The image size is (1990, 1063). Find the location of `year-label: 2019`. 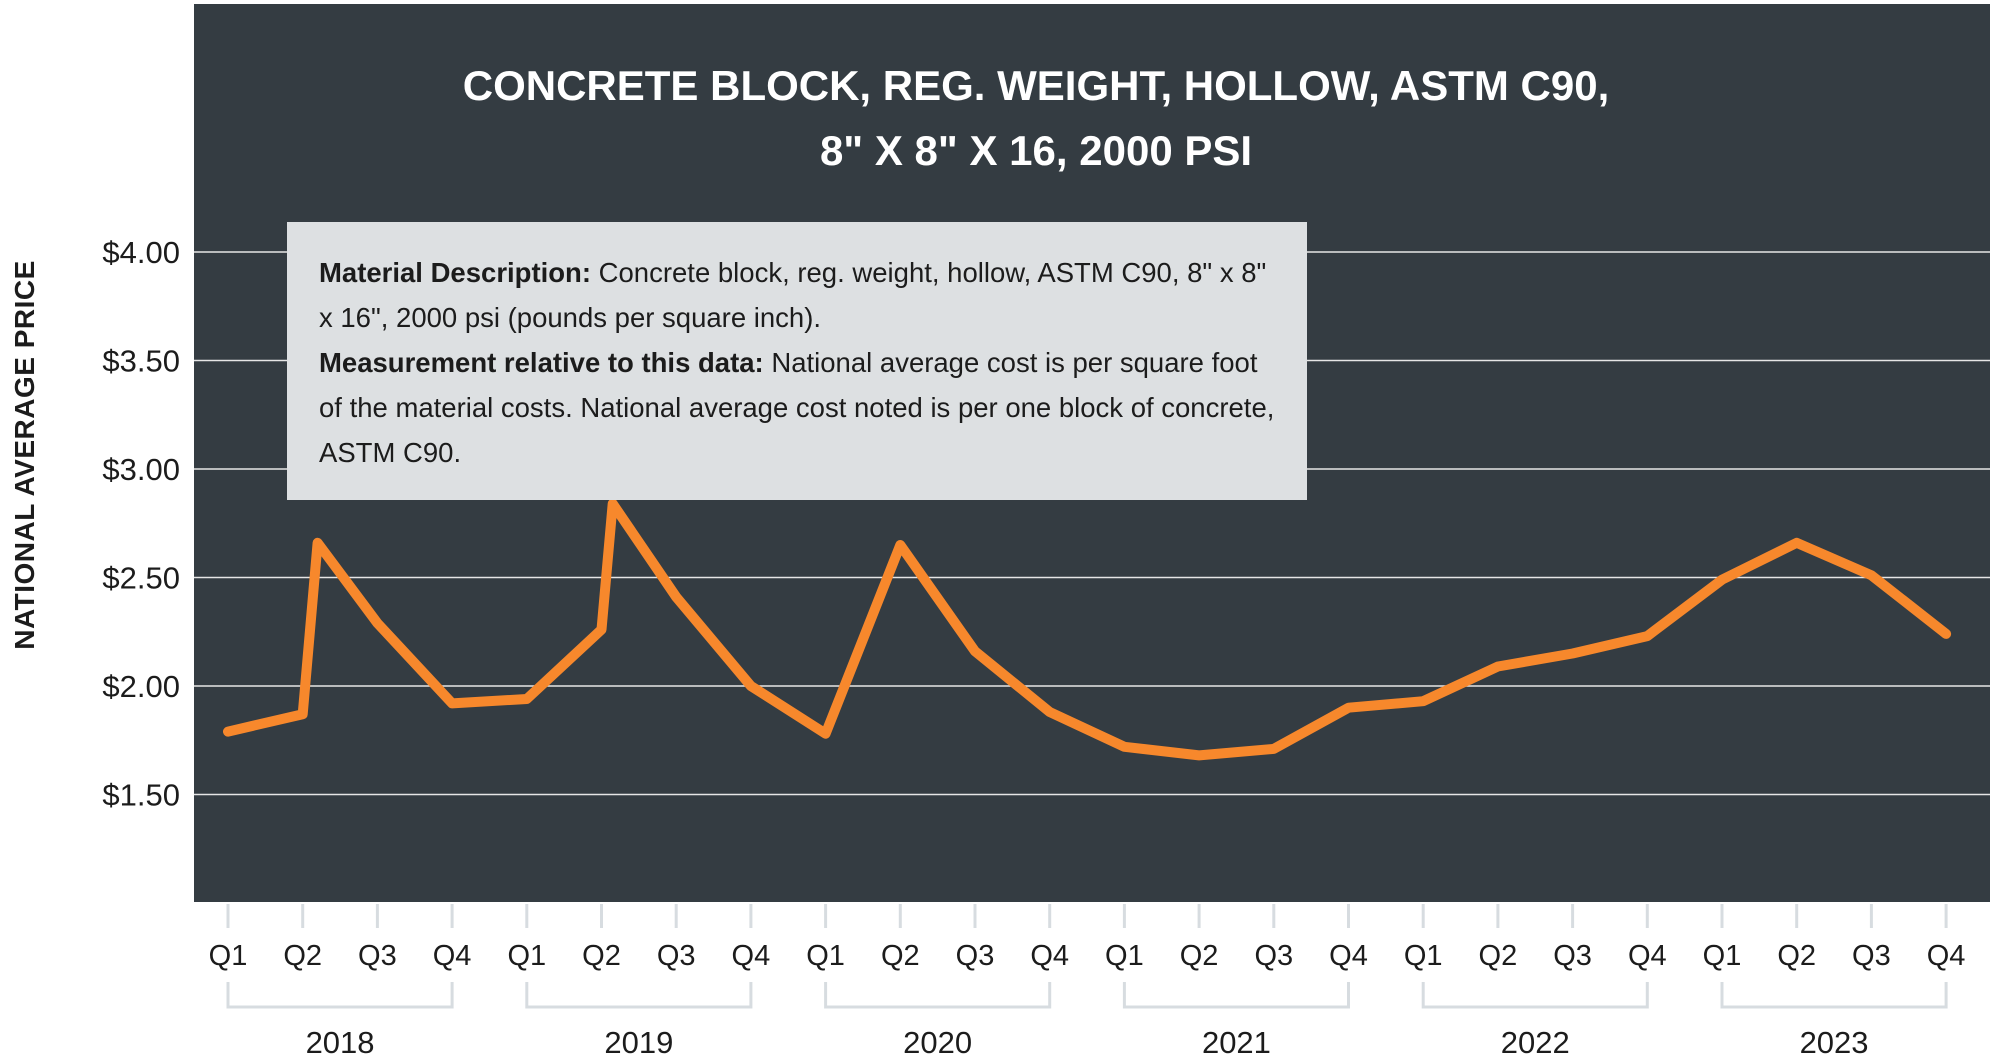

year-label: 2019 is located at coordinates (638, 1042).